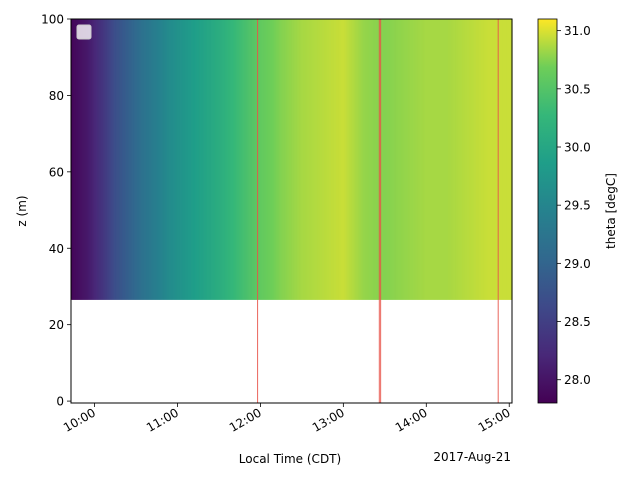 This screenshot has height=480, width=640. I want to click on colorbar-ticks: 28.0 28.5 29.0 29.5 30.0 30.5 31.0, so click(574, 205).